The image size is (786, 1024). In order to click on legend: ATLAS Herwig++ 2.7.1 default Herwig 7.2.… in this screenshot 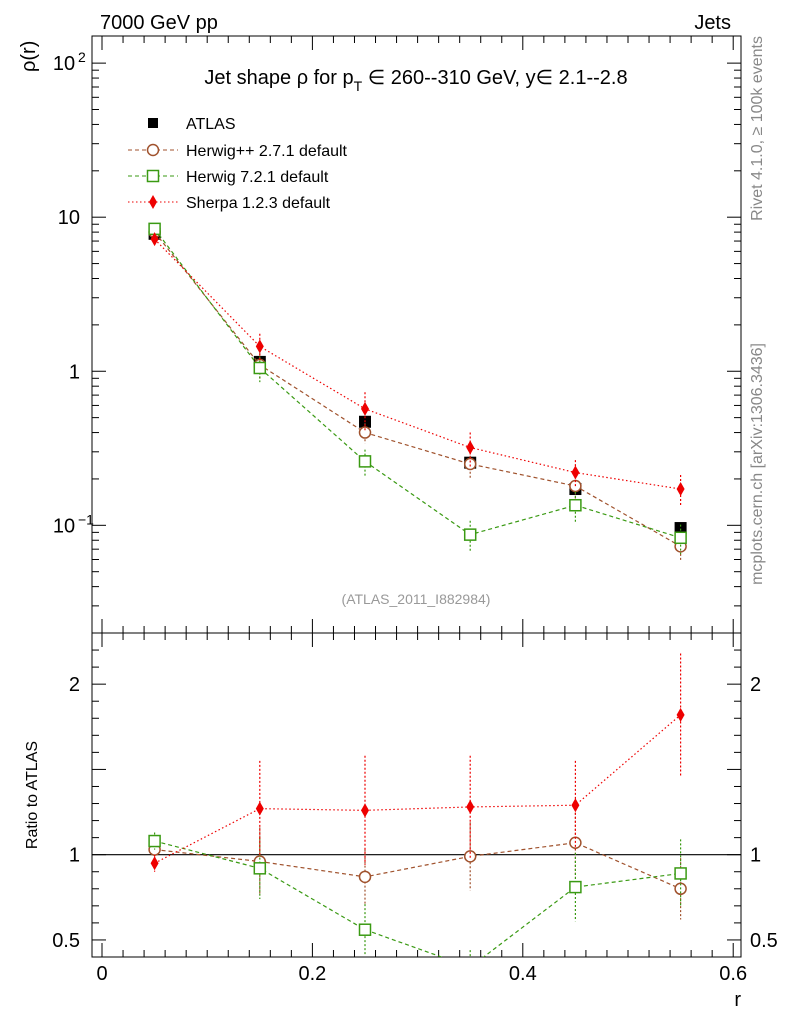, I will do `click(238, 164)`.